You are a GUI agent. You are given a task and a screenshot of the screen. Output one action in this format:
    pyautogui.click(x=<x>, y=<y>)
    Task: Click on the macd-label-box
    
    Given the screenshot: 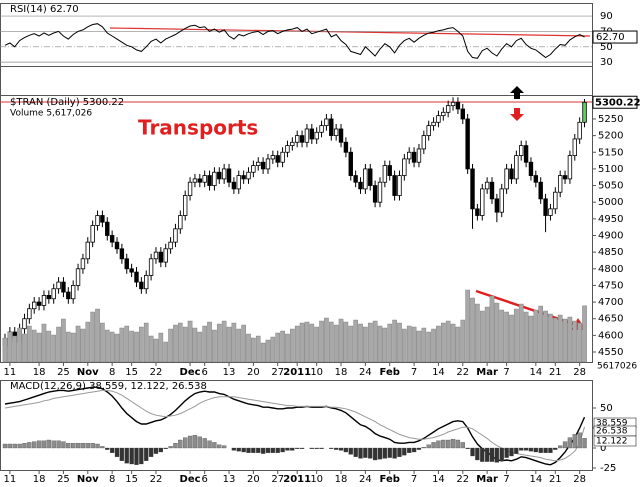 What is the action you would take?
    pyautogui.click(x=615, y=441)
    